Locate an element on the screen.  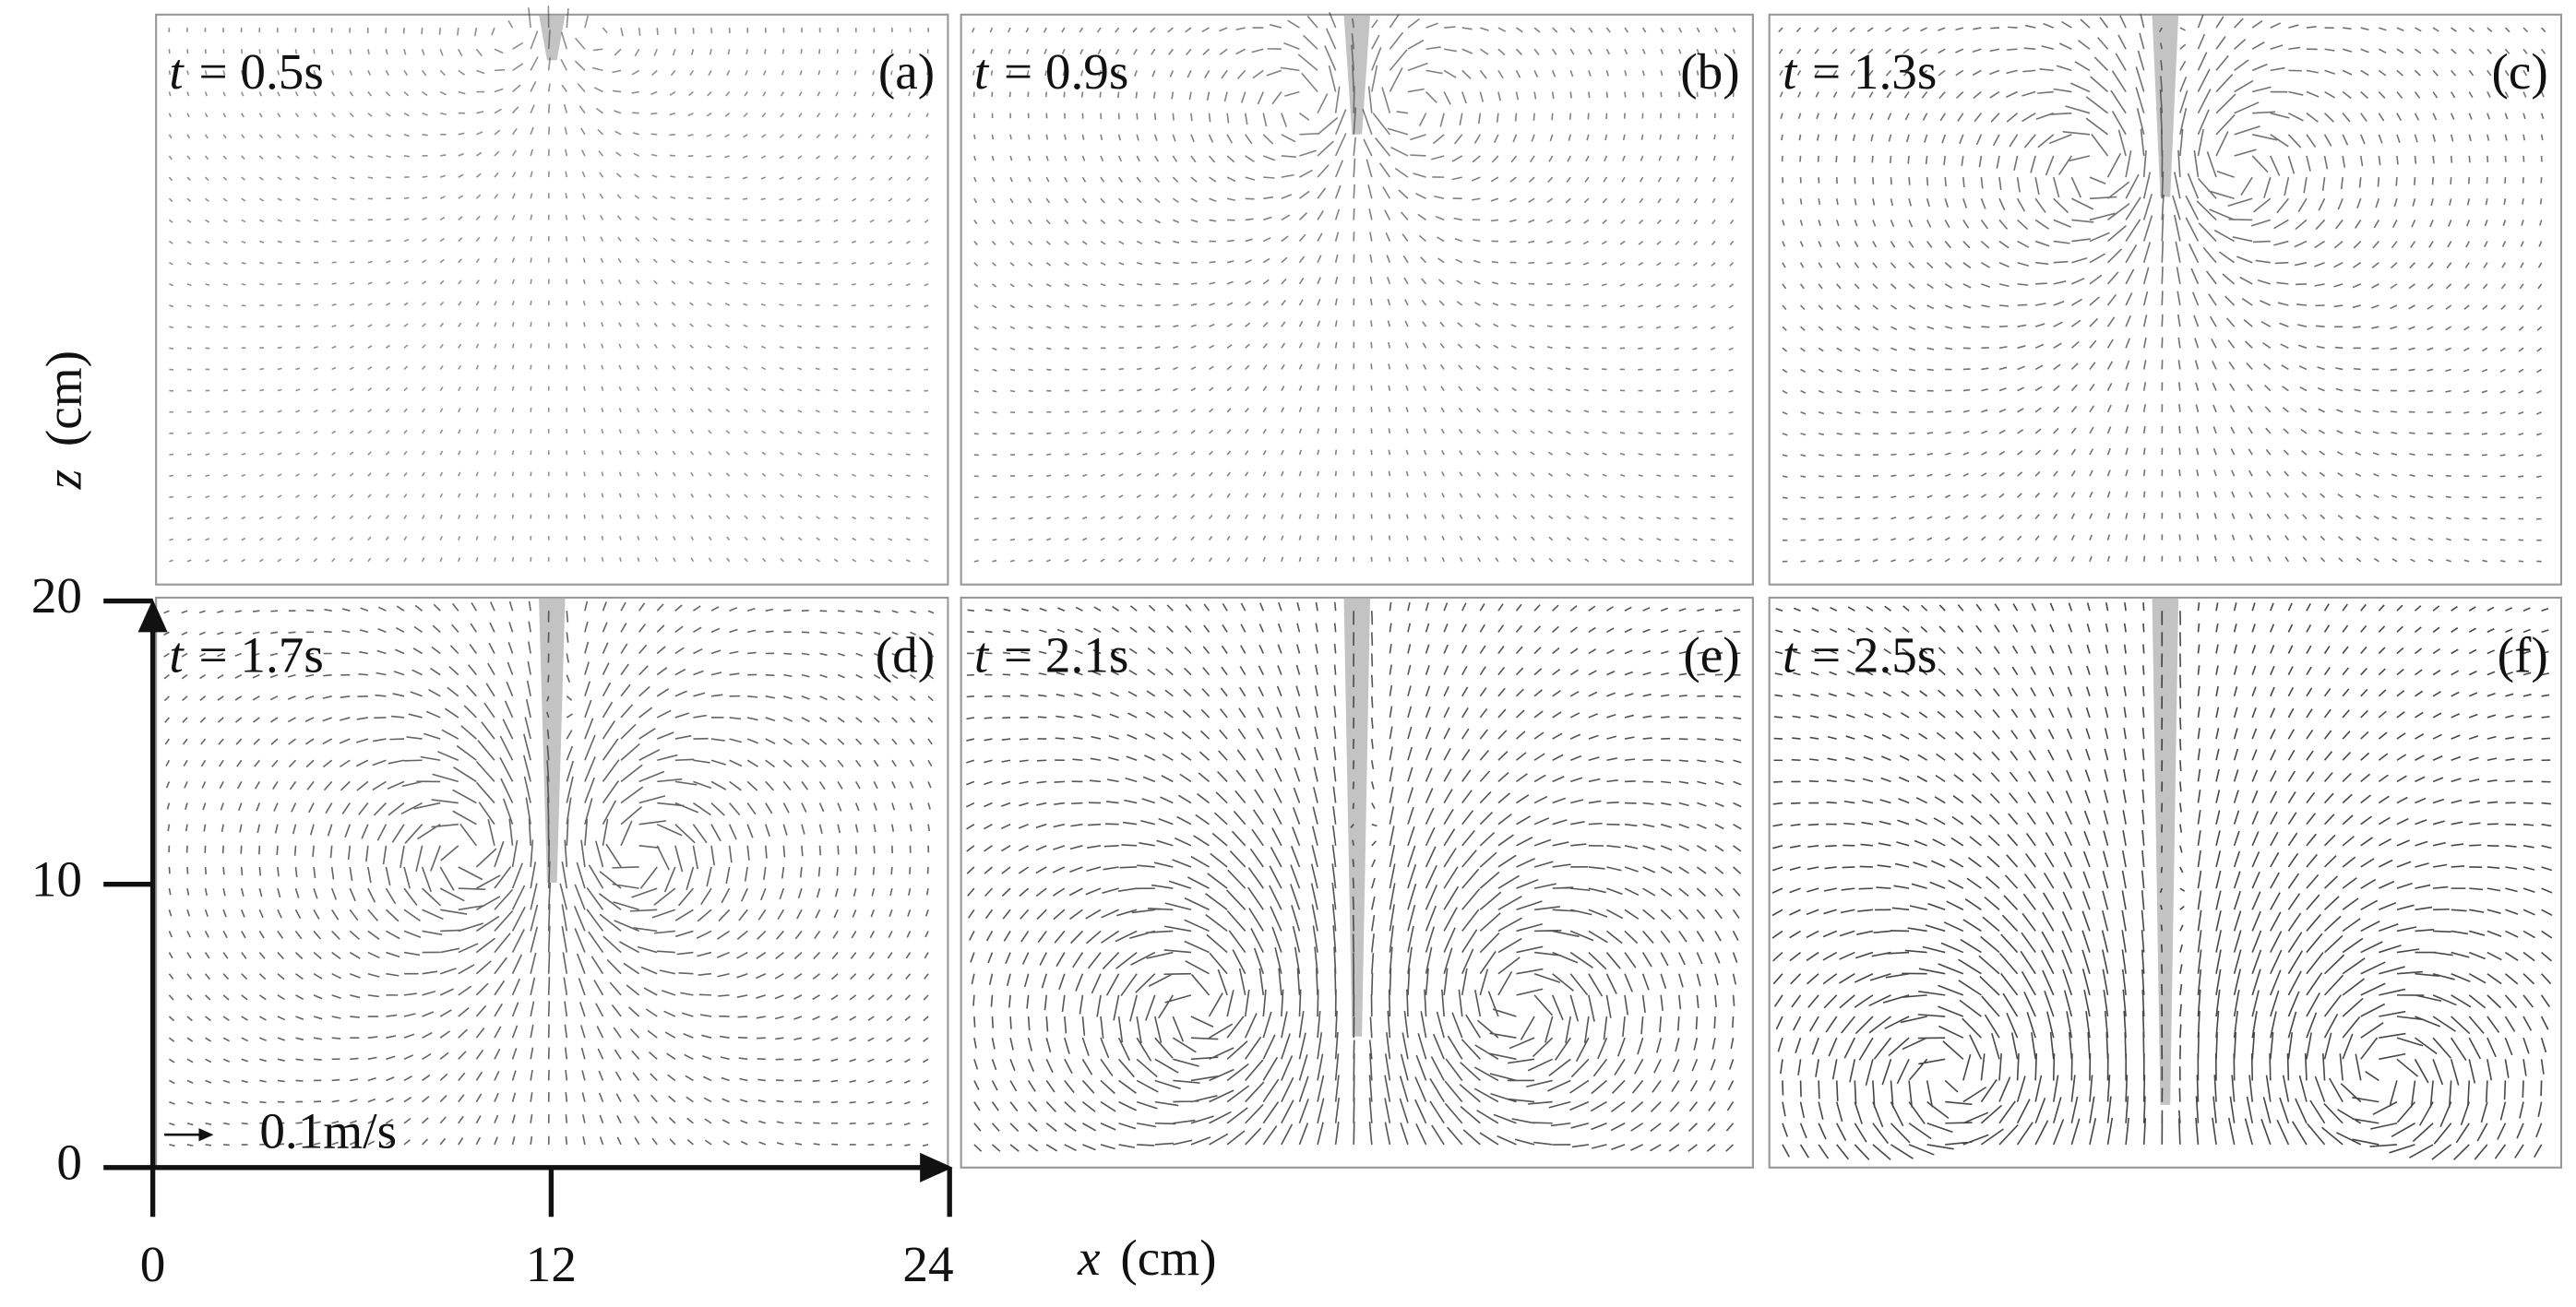
x-axis-arrow is located at coordinates (936, 1167).